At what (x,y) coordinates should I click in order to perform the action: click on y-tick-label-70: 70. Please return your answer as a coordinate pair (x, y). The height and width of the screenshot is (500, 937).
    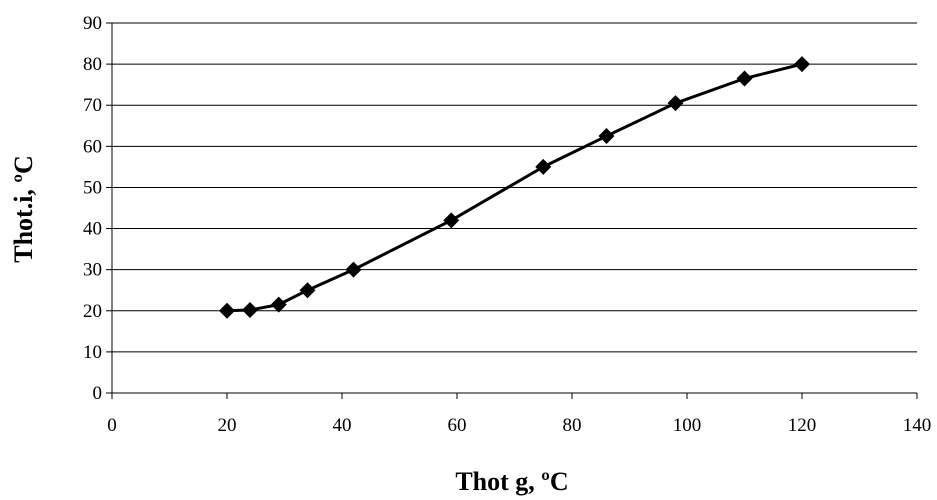
    Looking at the image, I should click on (92, 105).